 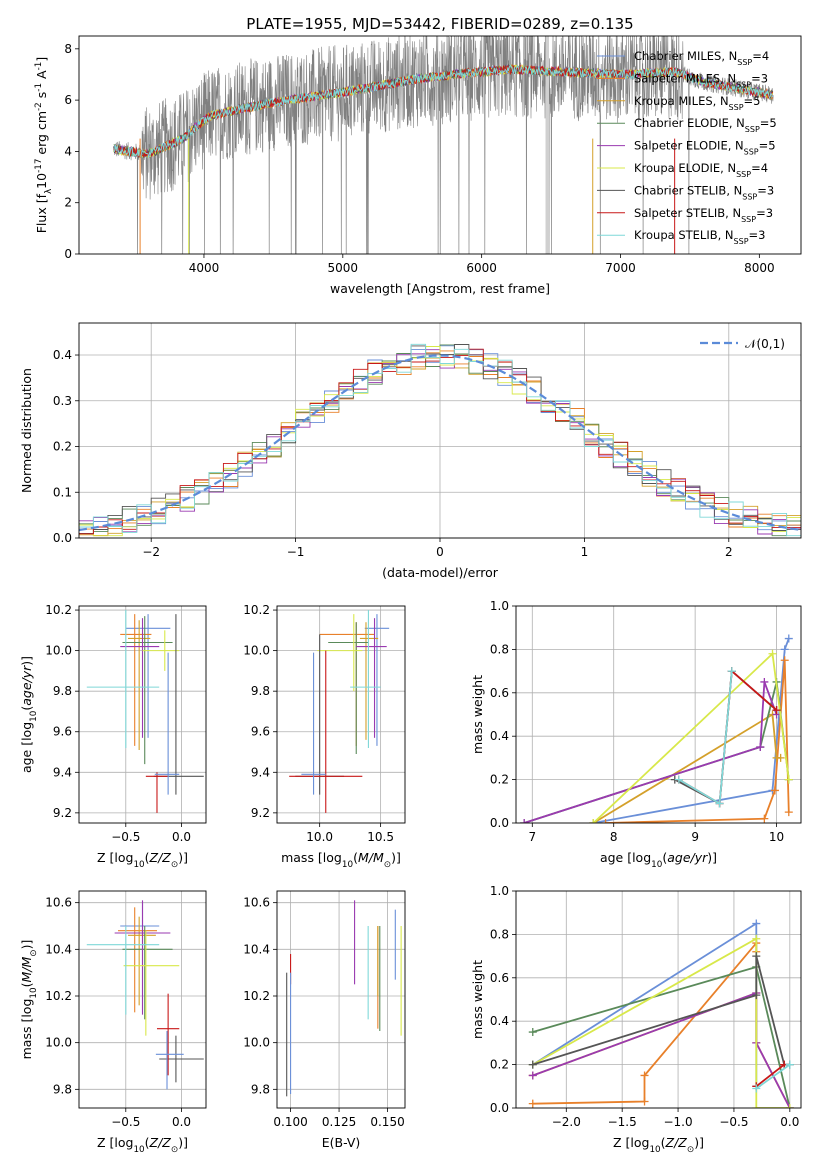 I want to click on y-axis-label: Normed distribution, so click(x=26, y=430).